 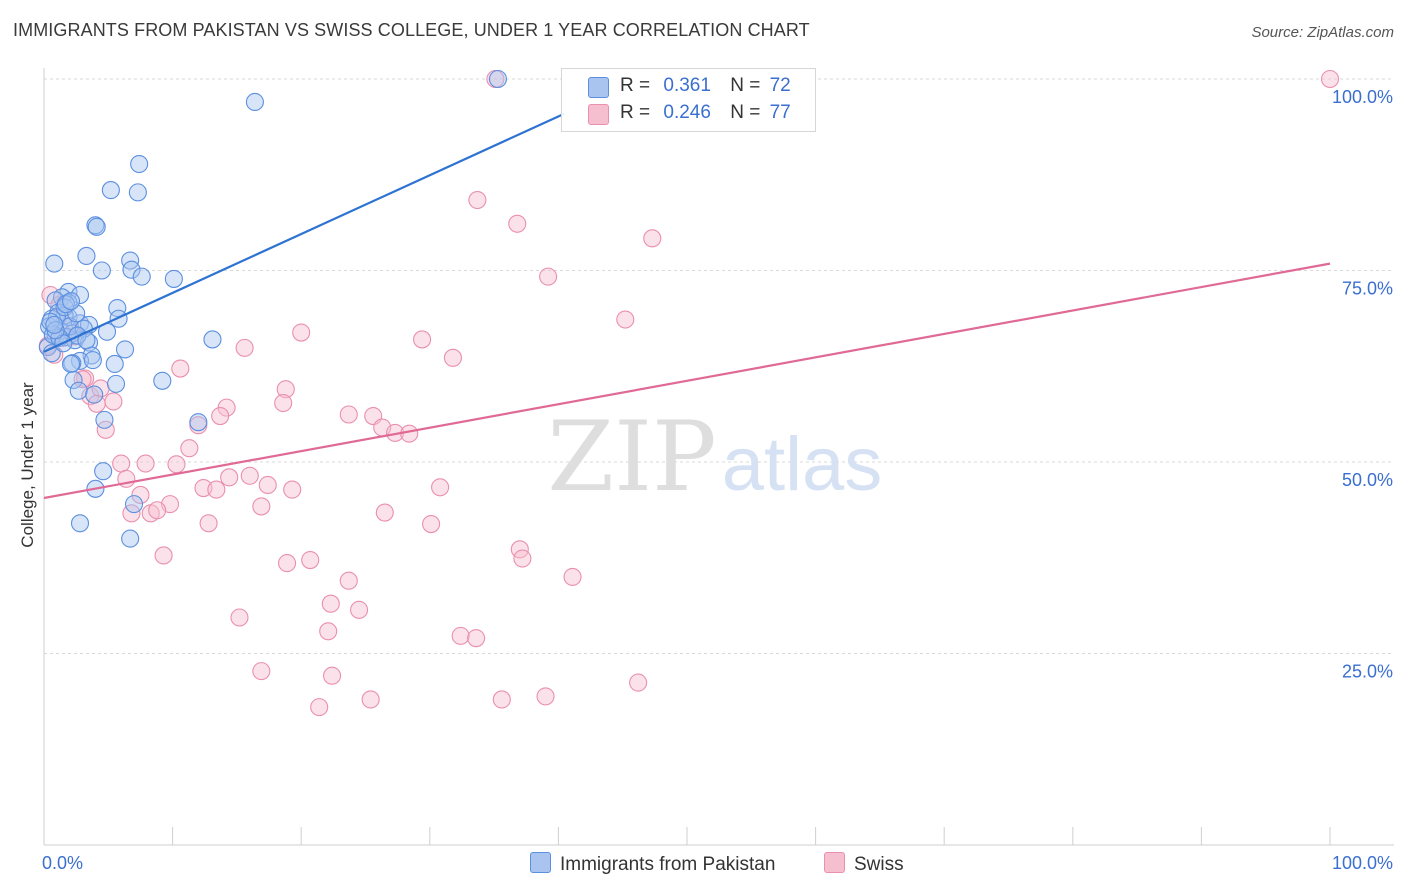 I want to click on x-tick-label-max: 100.0%, so click(x=1362, y=863).